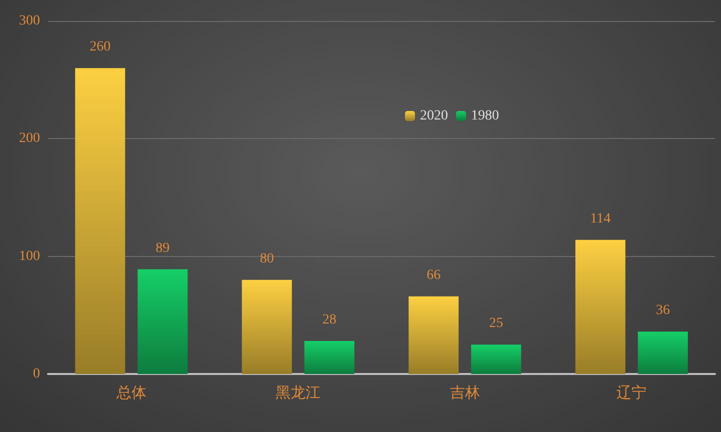 Image resolution: width=721 pixels, height=432 pixels. I want to click on x-tick-label: 吉林, so click(465, 393).